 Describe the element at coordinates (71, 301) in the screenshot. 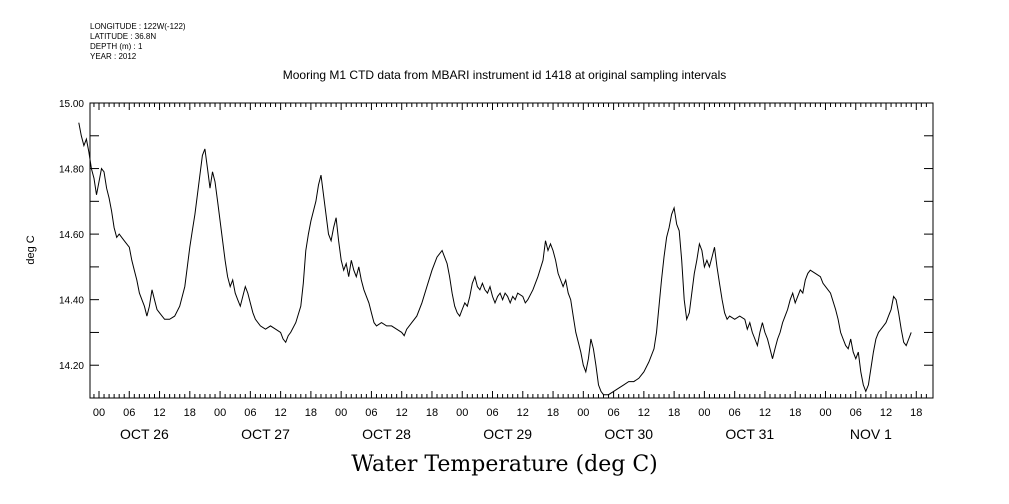

I see `y-tick-label: 14.40` at that location.